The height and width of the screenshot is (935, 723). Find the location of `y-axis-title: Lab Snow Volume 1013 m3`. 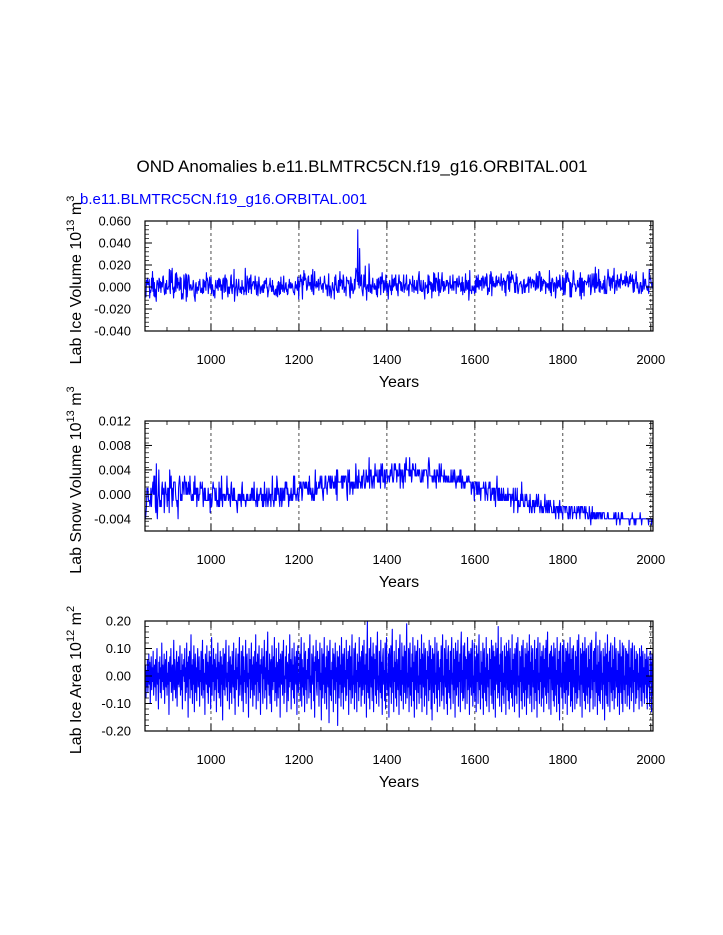

y-axis-title: Lab Snow Volume 1013 m3 is located at coordinates (75, 479).